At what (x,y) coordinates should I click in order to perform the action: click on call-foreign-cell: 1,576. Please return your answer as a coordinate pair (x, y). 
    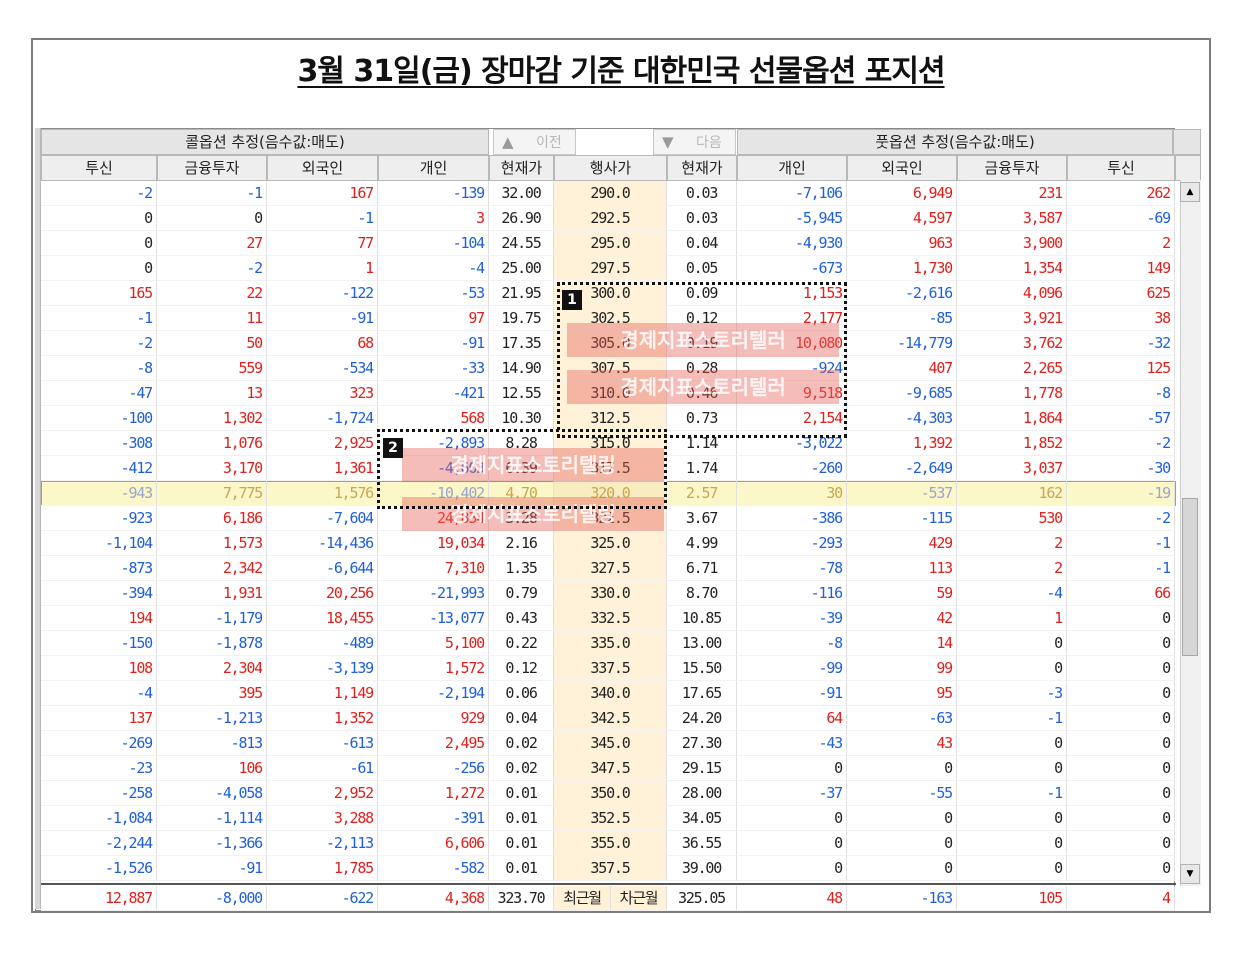
    Looking at the image, I should click on (322, 493).